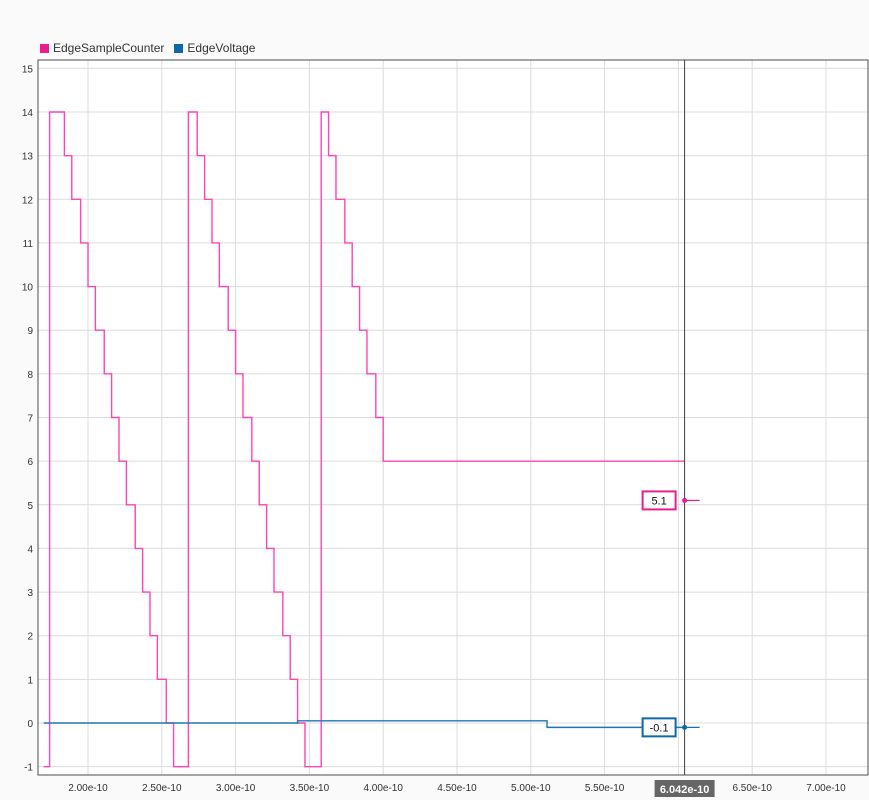 The image size is (869, 800). Describe the element at coordinates (30, 637) in the screenshot. I see `y-tick-label: 2` at that location.